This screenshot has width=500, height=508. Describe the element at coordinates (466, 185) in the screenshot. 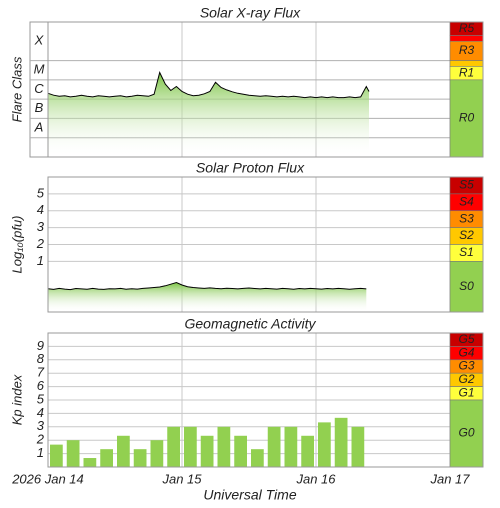

I see `scale-label: S5` at that location.